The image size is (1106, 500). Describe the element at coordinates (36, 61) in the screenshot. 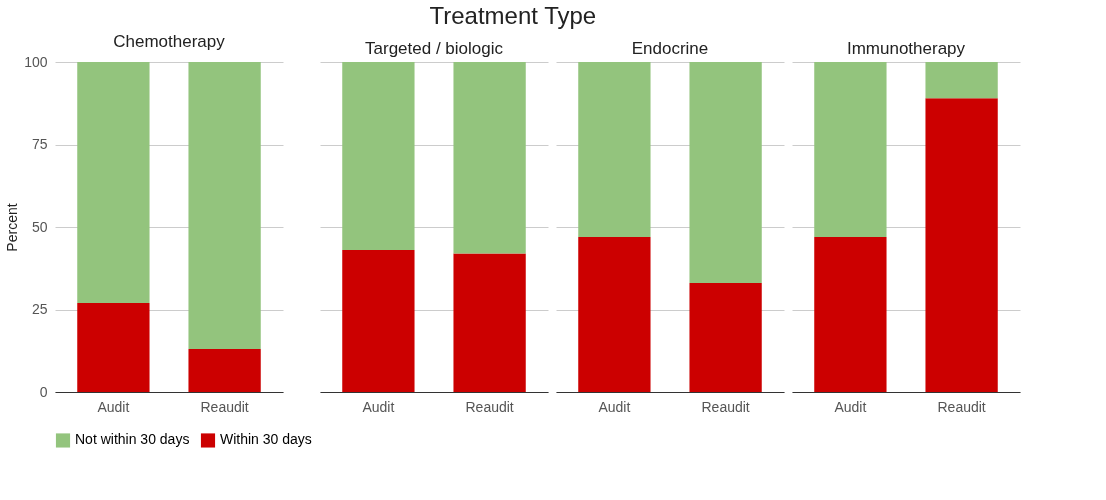

I see `y-tick-label: 100` at that location.